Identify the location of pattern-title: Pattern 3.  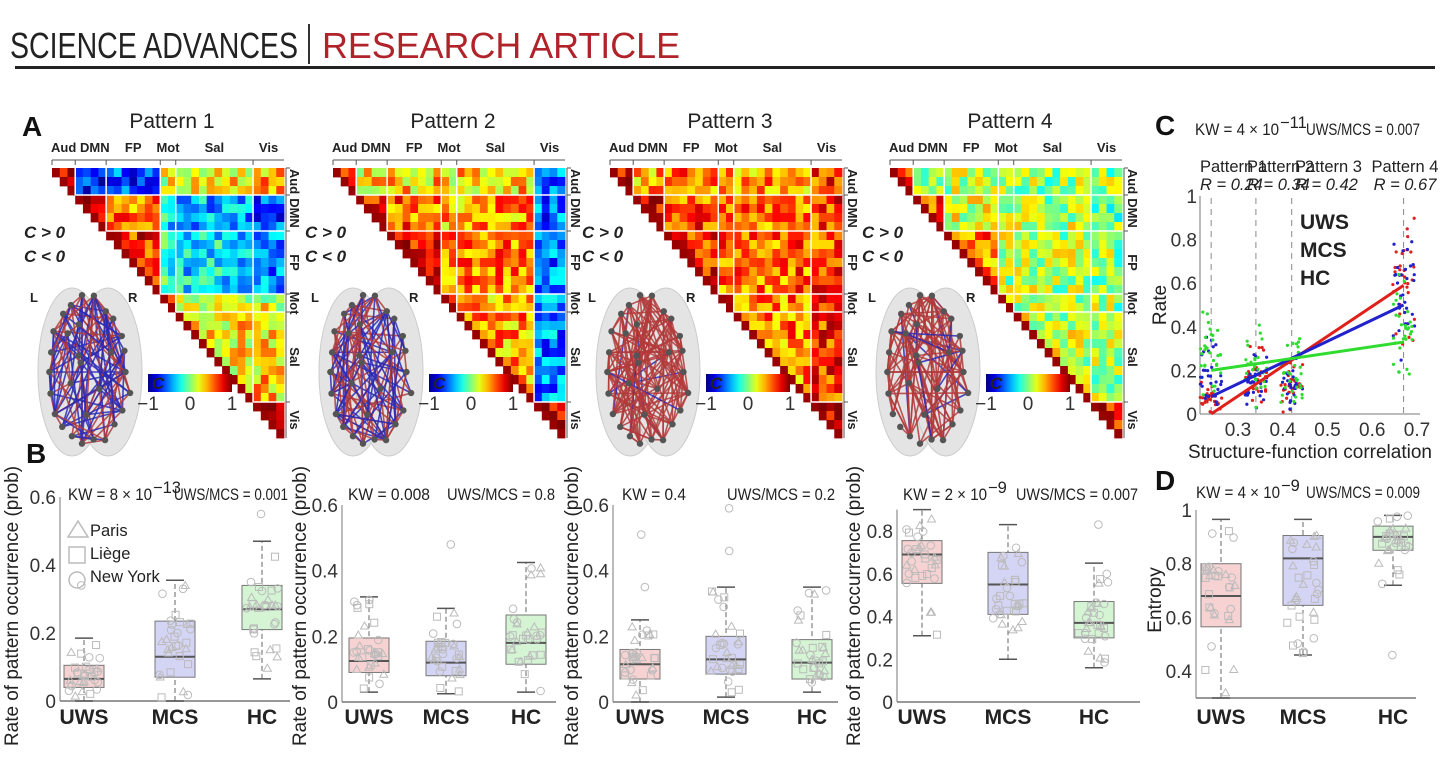
(729, 121).